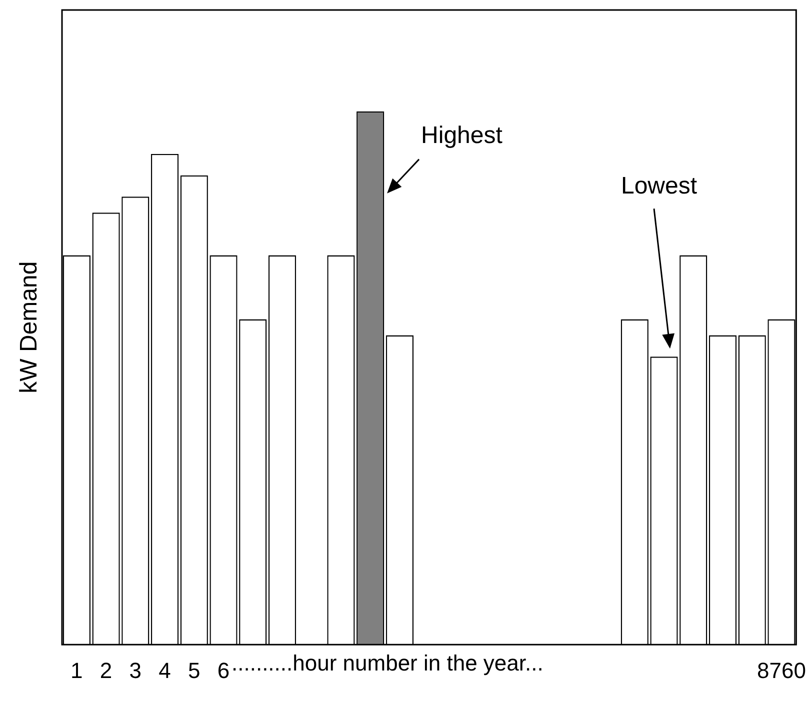 Image resolution: width=812 pixels, height=701 pixels. What do you see at coordinates (462, 135) in the screenshot?
I see `annotation: Highest` at bounding box center [462, 135].